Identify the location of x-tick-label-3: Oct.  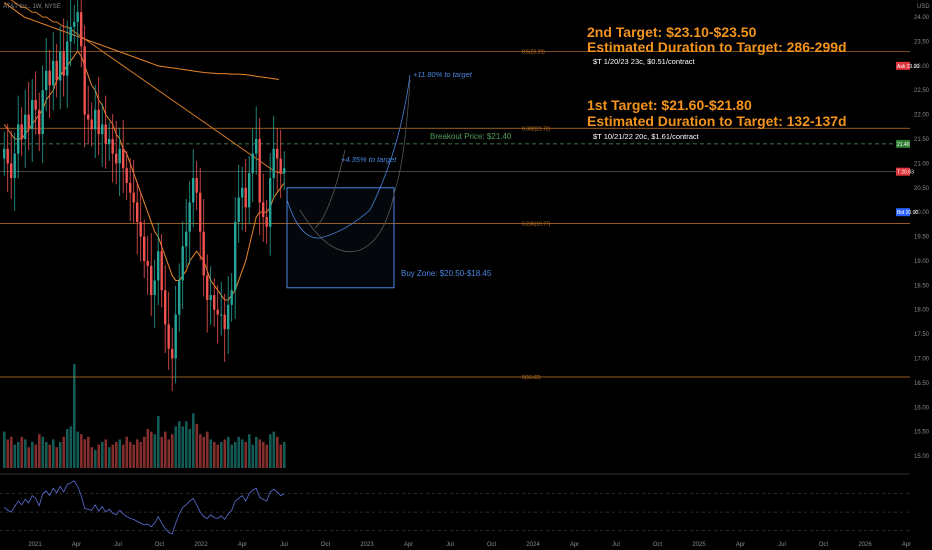
(160, 545).